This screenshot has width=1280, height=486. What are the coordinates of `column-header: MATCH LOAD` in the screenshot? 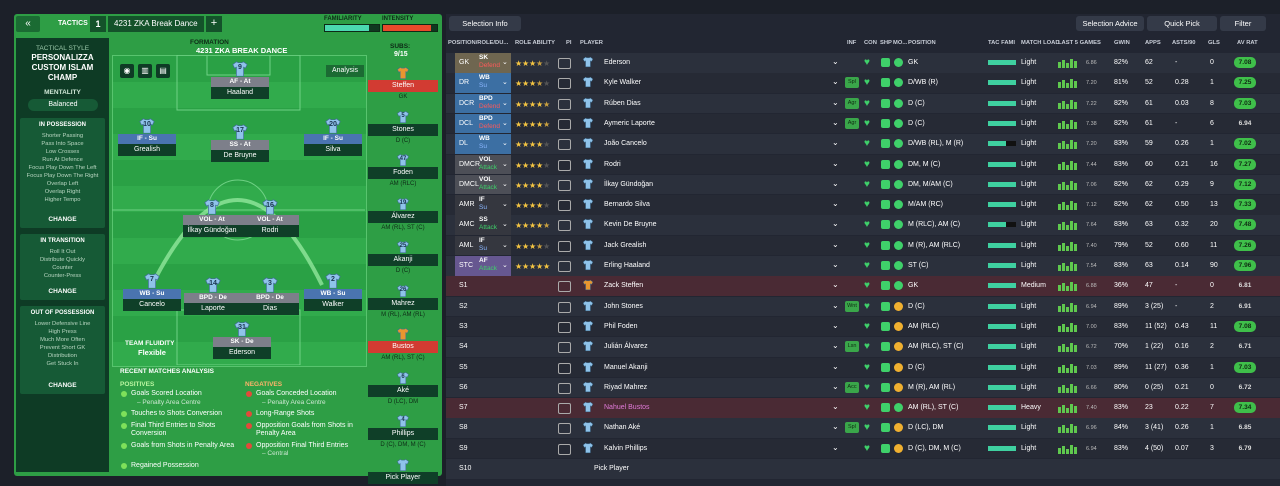 It's located at (1040, 43).